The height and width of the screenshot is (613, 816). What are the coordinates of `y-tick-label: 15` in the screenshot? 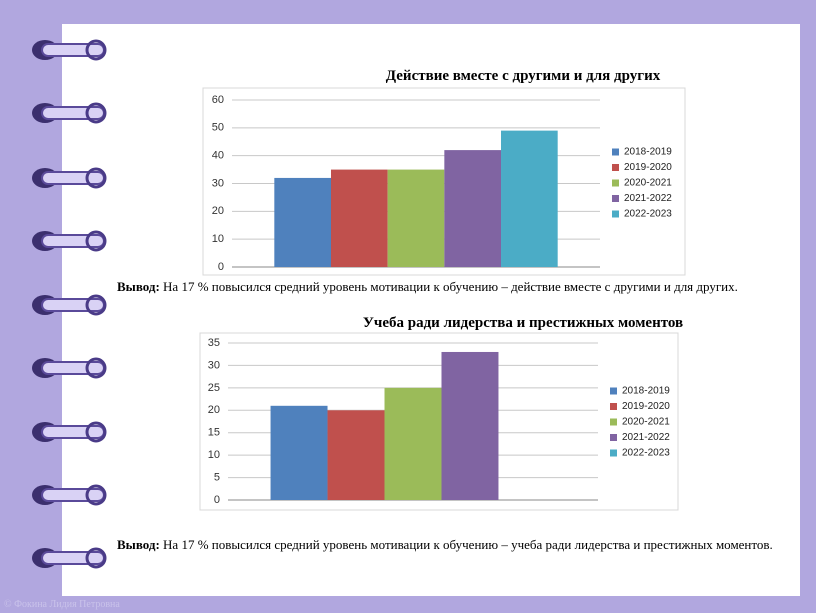 It's located at (214, 433).